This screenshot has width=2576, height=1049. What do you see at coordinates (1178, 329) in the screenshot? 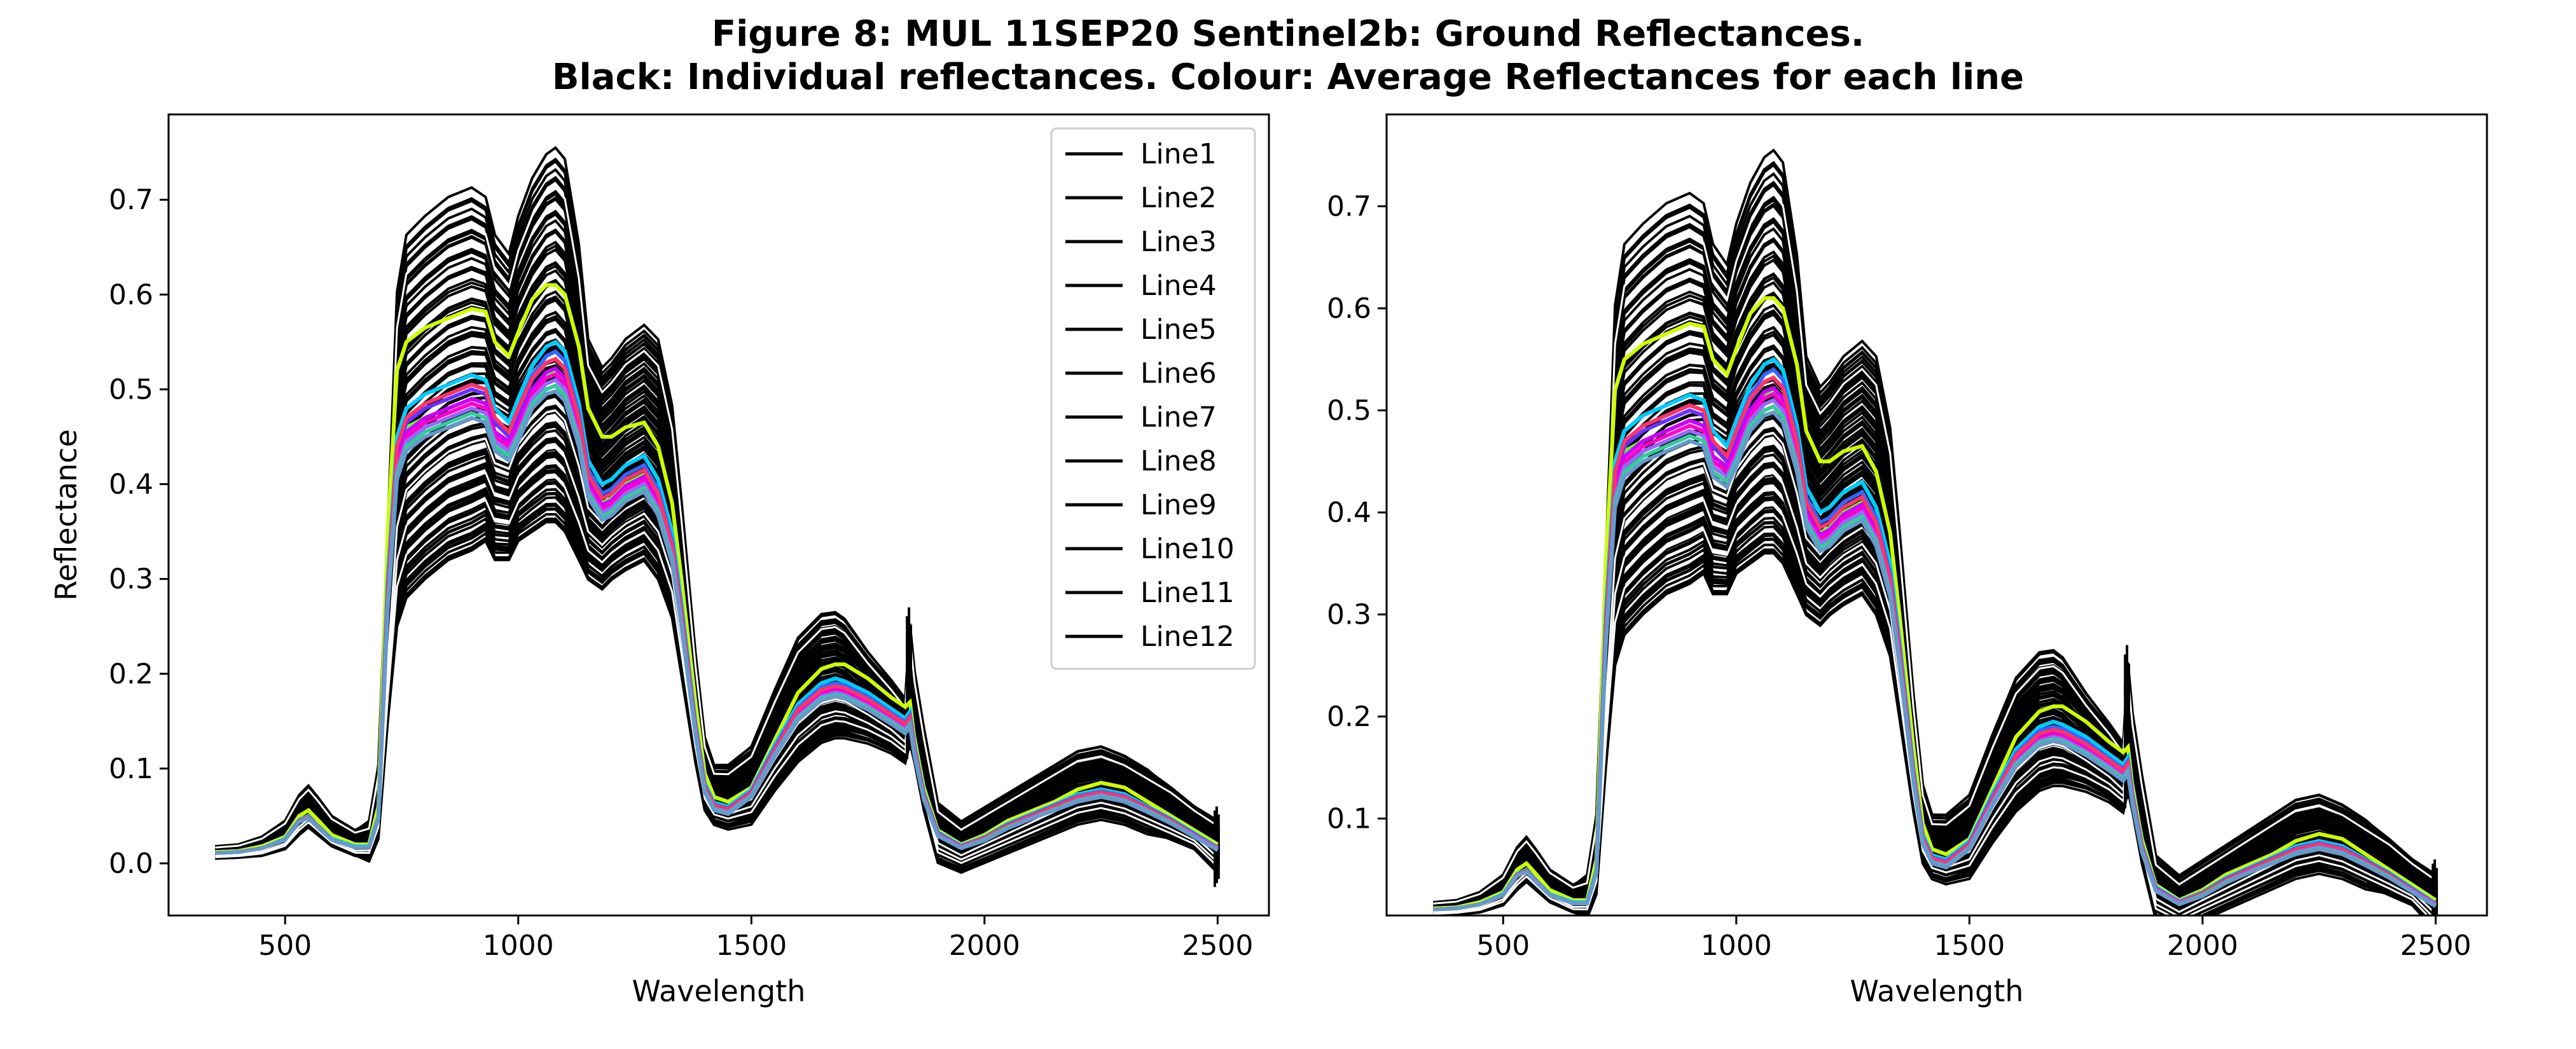
I see `legend-label: Line5` at bounding box center [1178, 329].